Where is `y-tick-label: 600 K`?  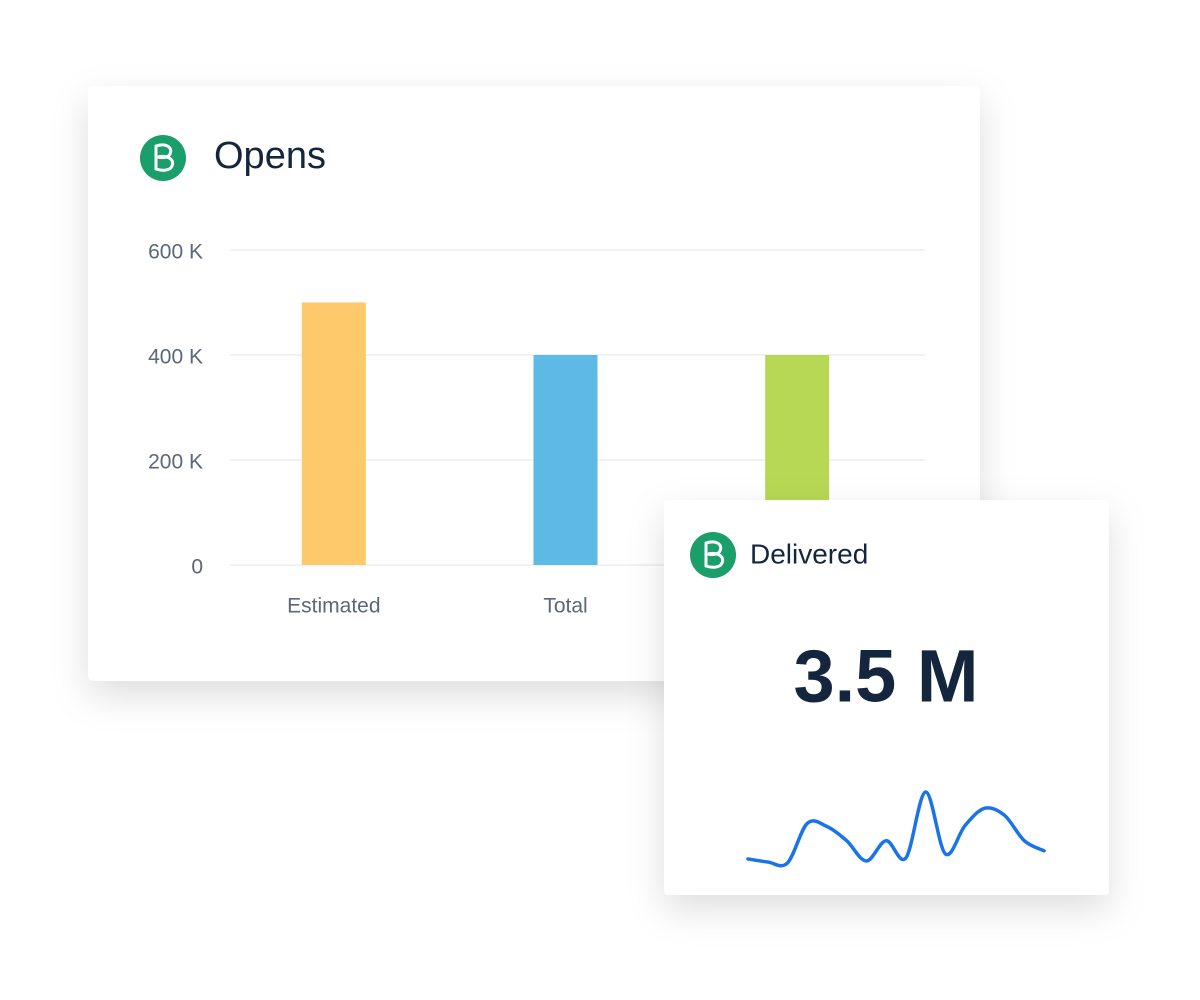 y-tick-label: 600 K is located at coordinates (175, 252).